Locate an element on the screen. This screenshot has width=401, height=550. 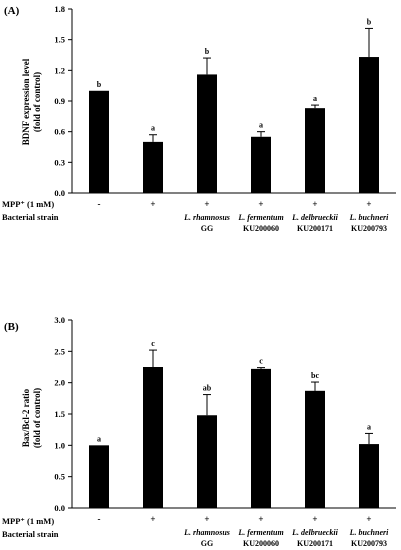
b-mpp-value-3: + is located at coordinates (260, 519).